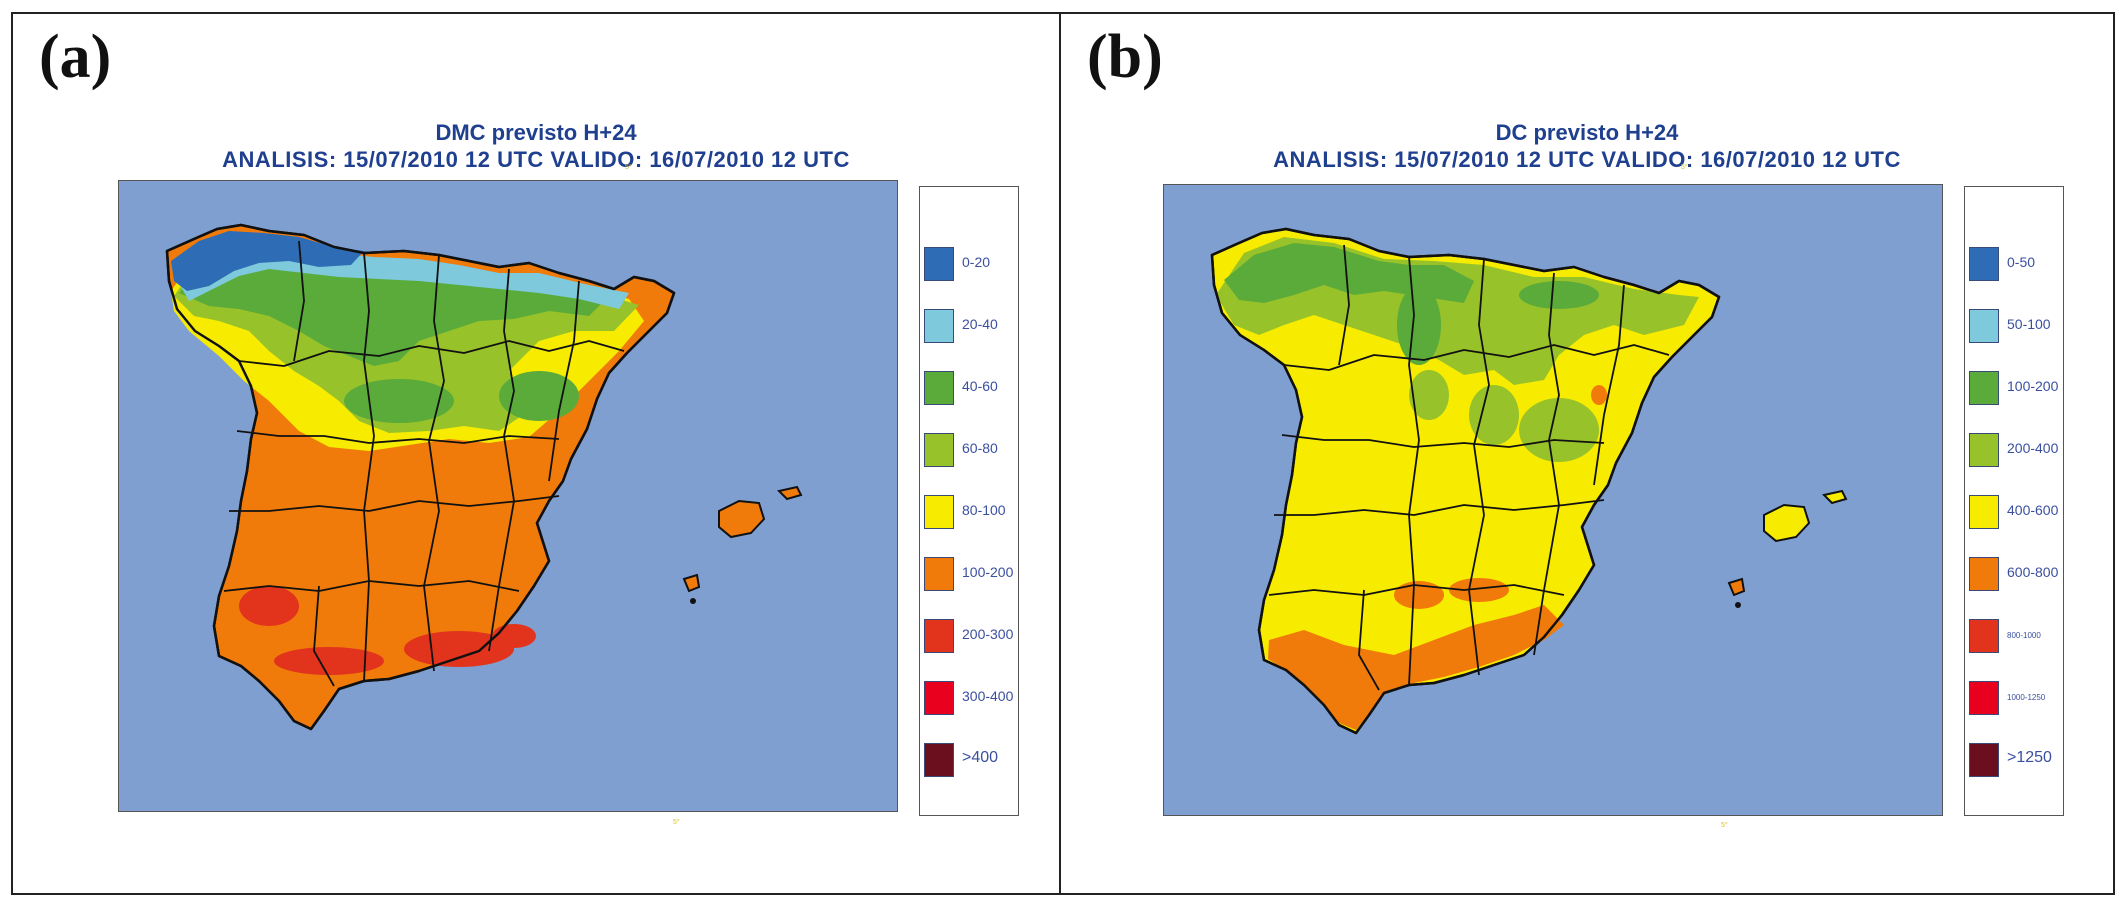 The height and width of the screenshot is (910, 2126). Describe the element at coordinates (1587, 132) in the screenshot. I see `map-title-line1: DC previsto H+24` at that location.